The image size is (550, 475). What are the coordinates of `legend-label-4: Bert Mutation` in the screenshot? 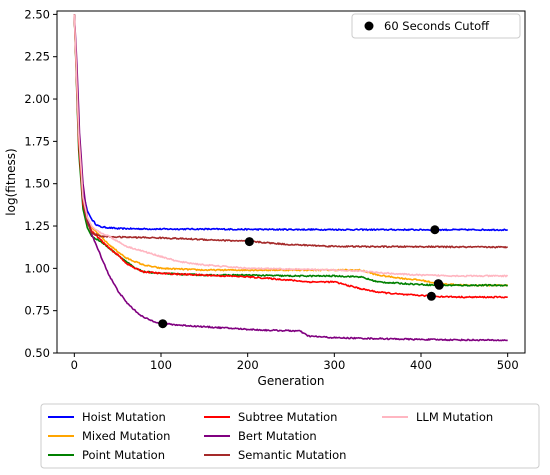 It's located at (277, 436).